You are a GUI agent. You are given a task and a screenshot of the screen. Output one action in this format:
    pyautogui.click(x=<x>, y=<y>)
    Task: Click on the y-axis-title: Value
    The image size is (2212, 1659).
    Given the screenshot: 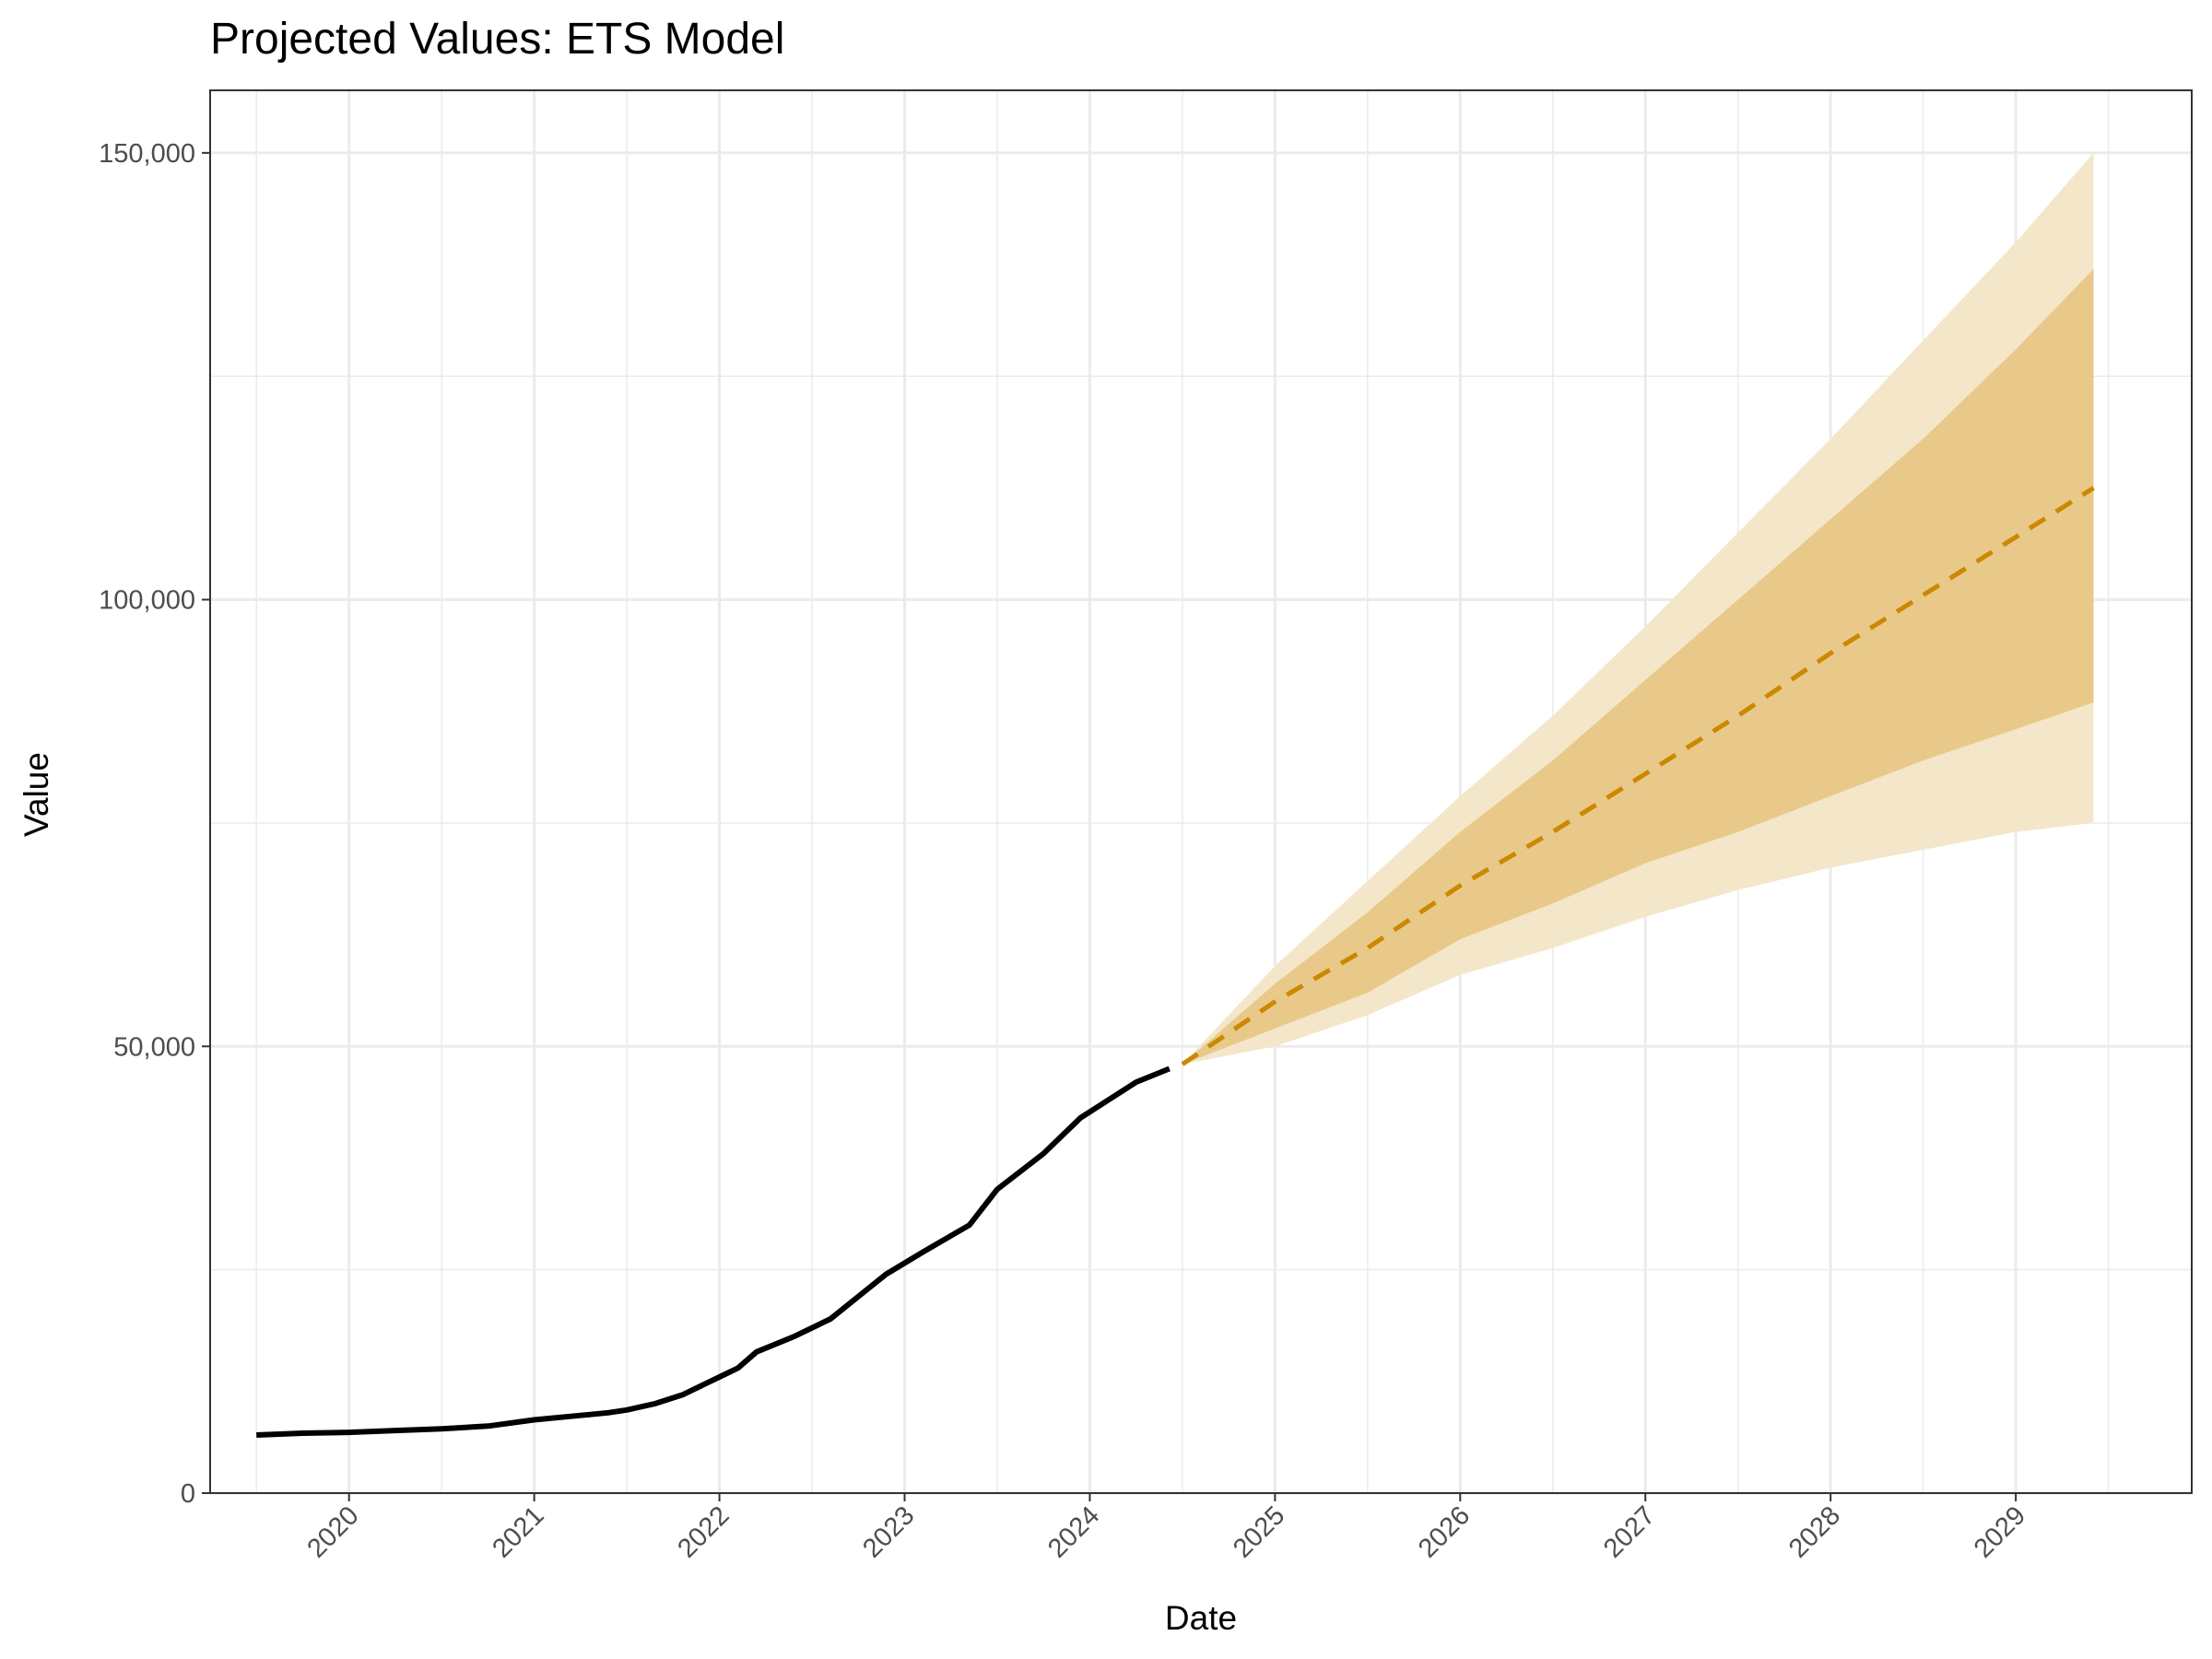 What is the action you would take?
    pyautogui.click(x=36, y=794)
    